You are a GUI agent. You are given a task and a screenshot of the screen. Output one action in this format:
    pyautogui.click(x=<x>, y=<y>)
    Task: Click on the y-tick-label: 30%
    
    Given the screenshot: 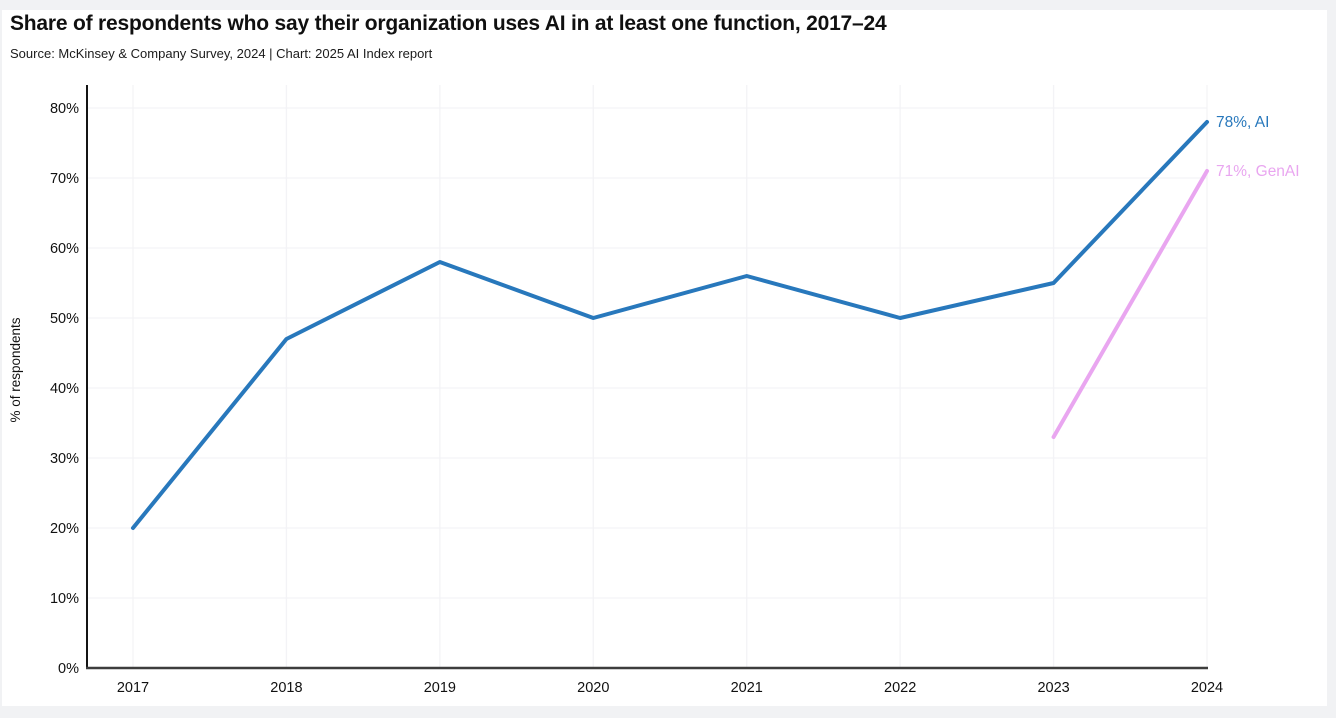 What is the action you would take?
    pyautogui.click(x=64, y=459)
    